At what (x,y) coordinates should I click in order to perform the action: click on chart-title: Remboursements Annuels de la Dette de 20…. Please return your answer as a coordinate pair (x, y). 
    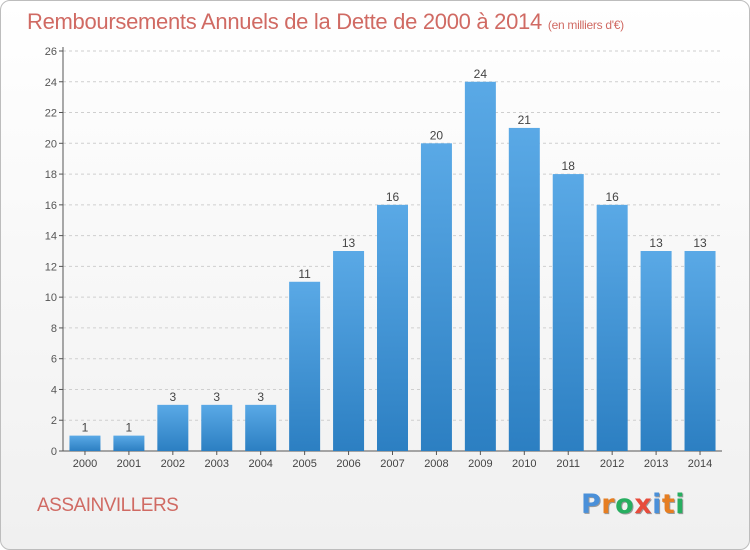
    Looking at the image, I should click on (325, 22).